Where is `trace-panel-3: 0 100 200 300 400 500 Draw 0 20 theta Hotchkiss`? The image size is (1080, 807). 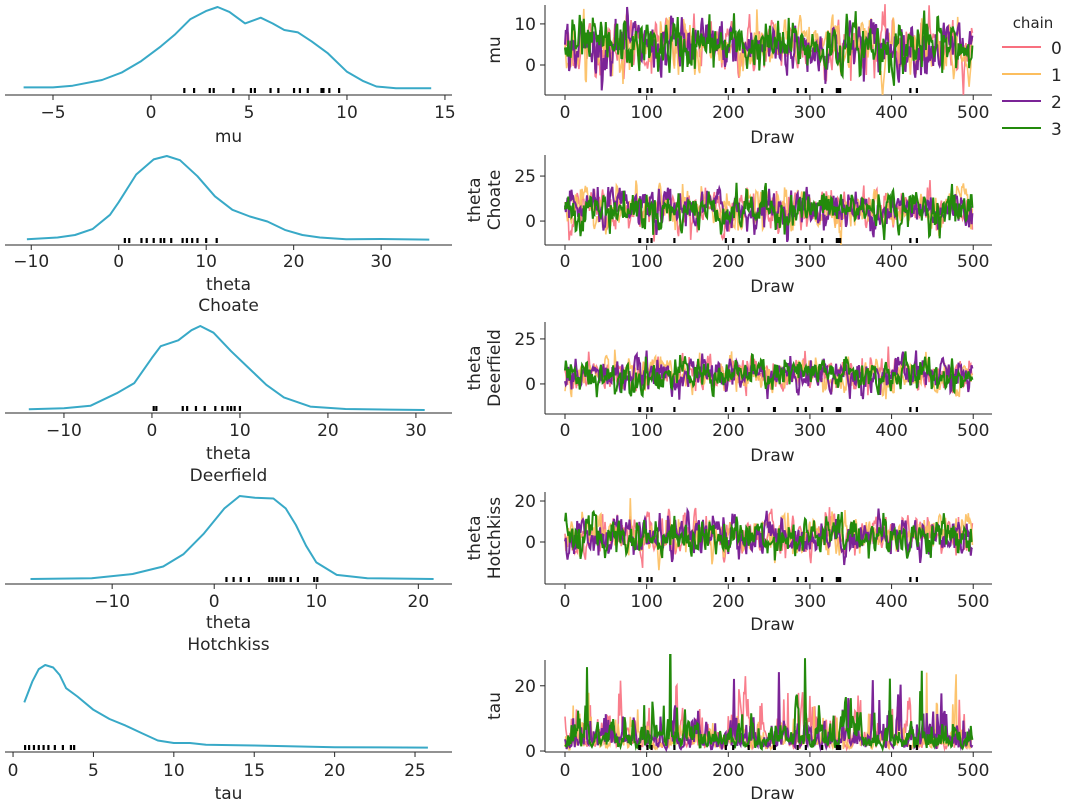 trace-panel-3: 0 100 200 300 400 500 Draw 0 20 theta Hotchkiss is located at coordinates (728, 563).